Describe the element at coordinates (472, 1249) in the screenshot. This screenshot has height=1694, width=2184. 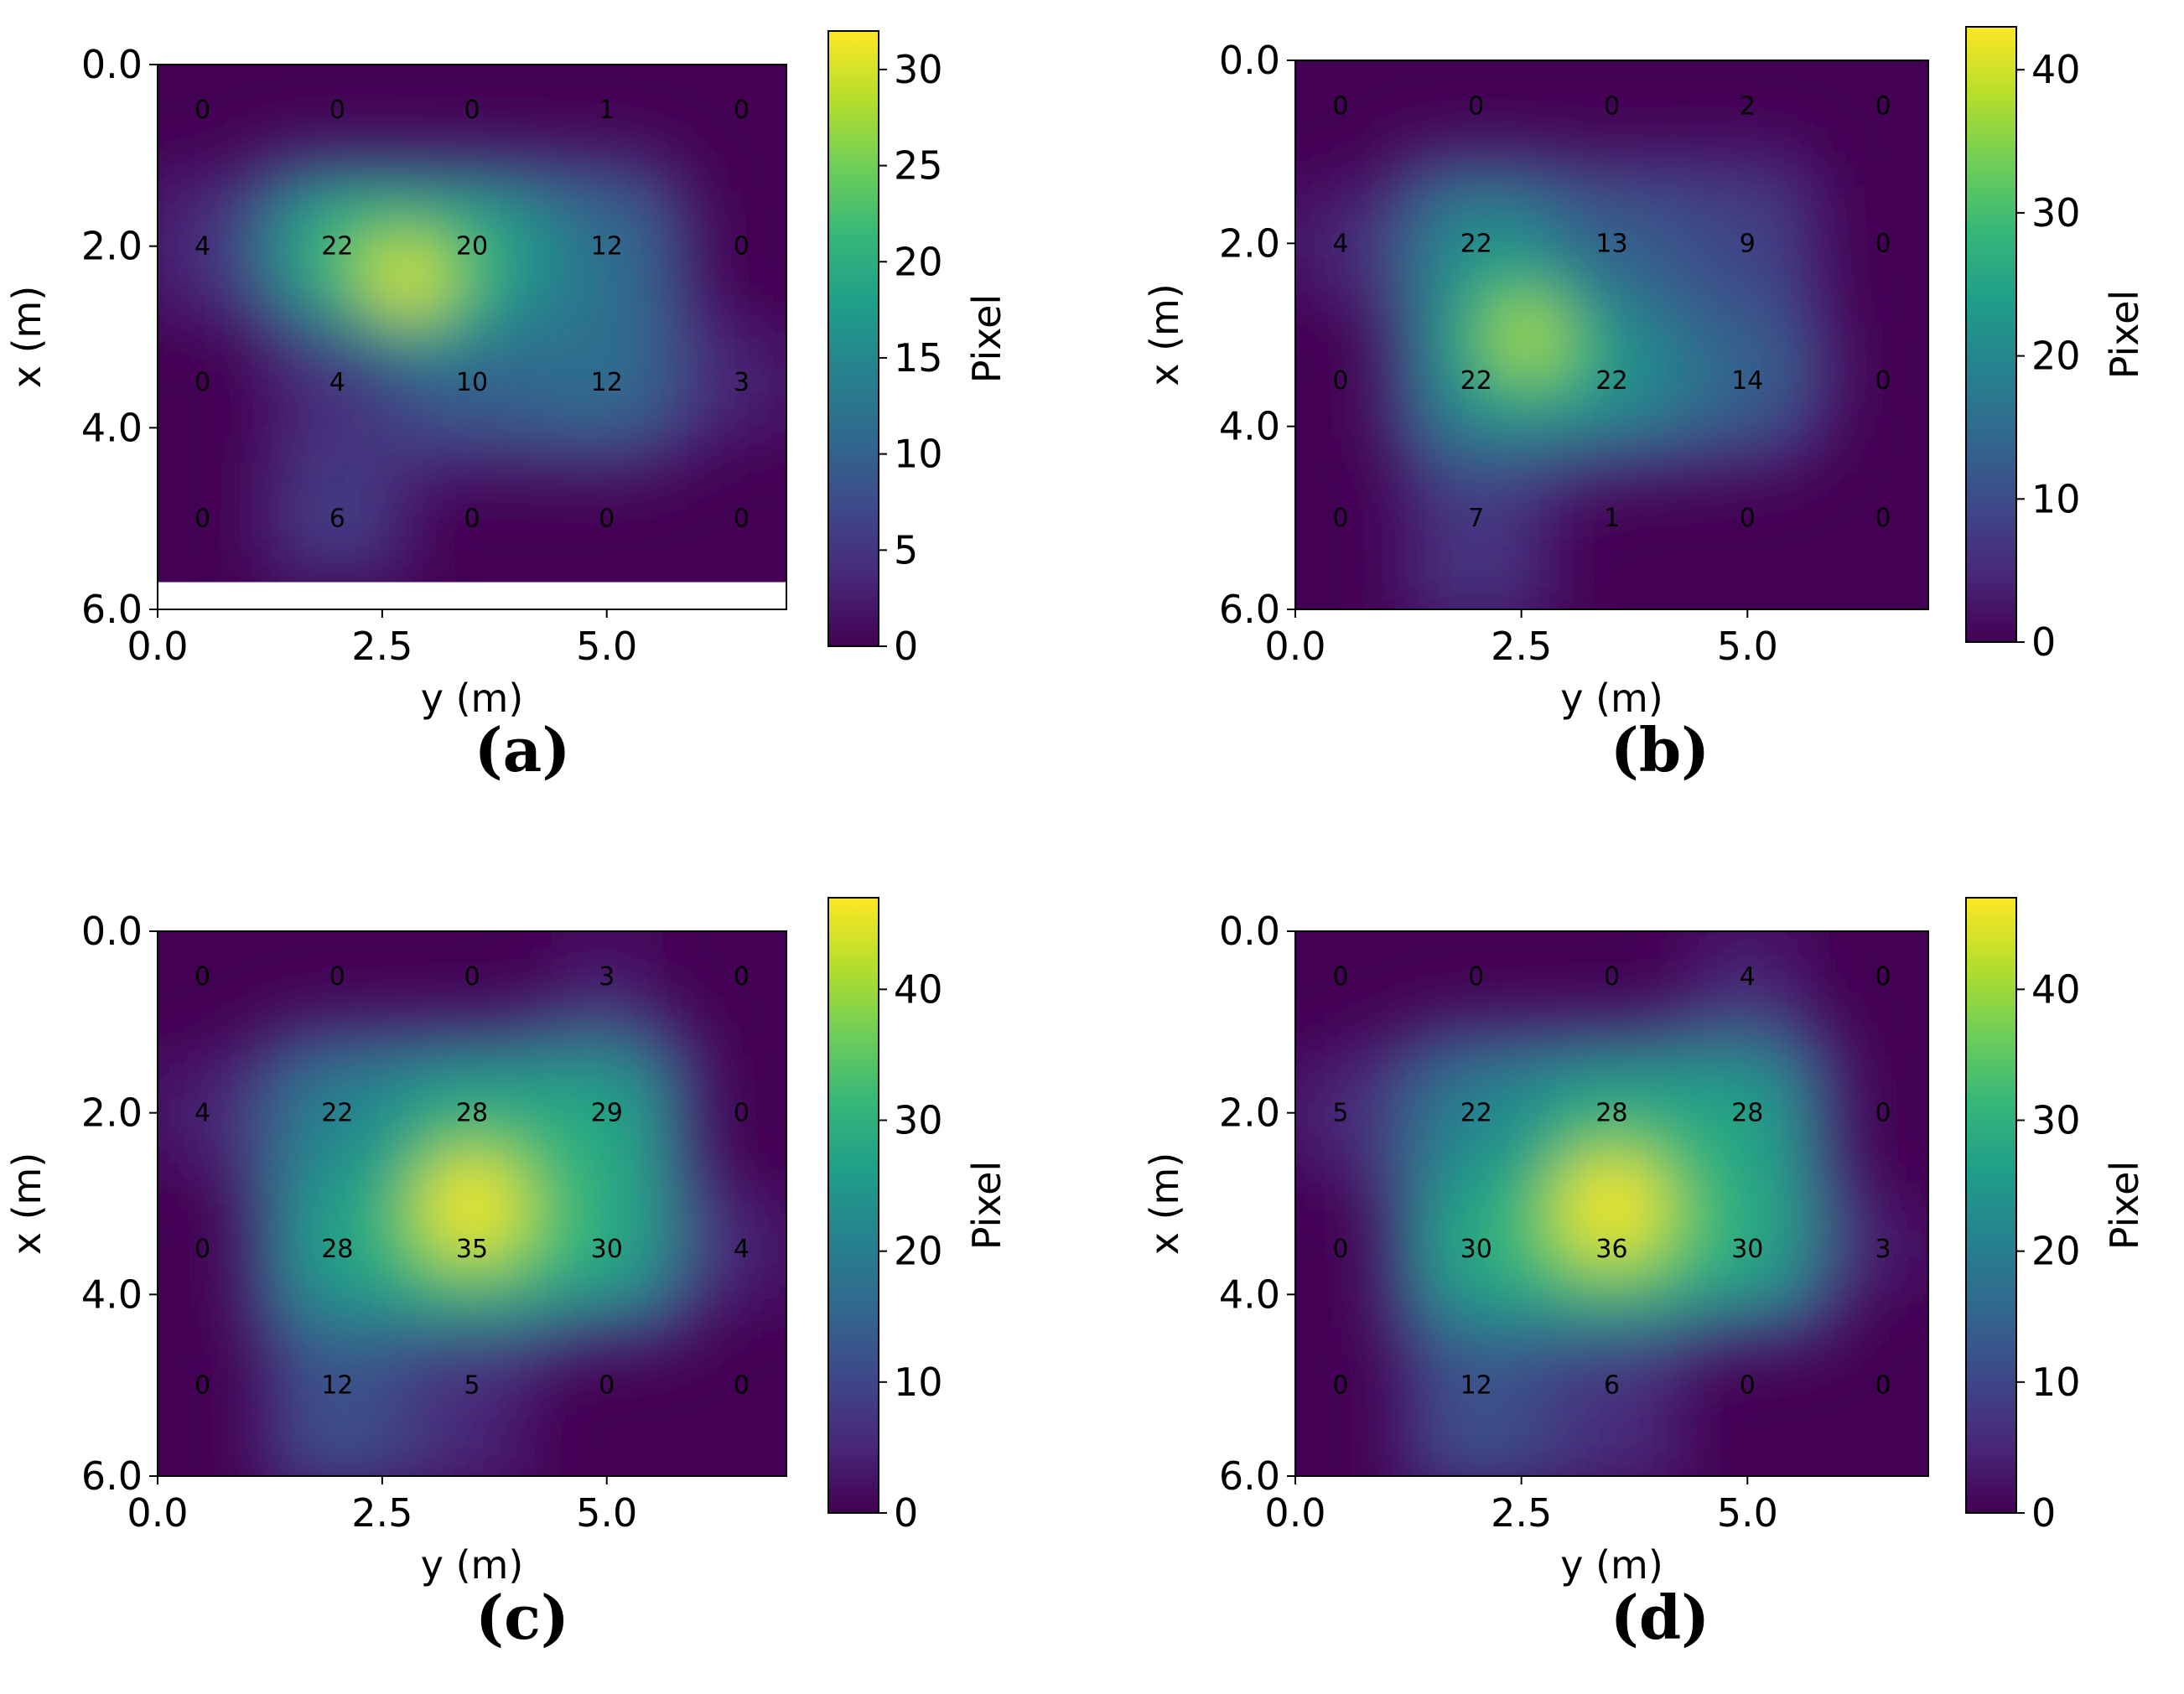
I see `panel-c-cell-value: 35` at that location.